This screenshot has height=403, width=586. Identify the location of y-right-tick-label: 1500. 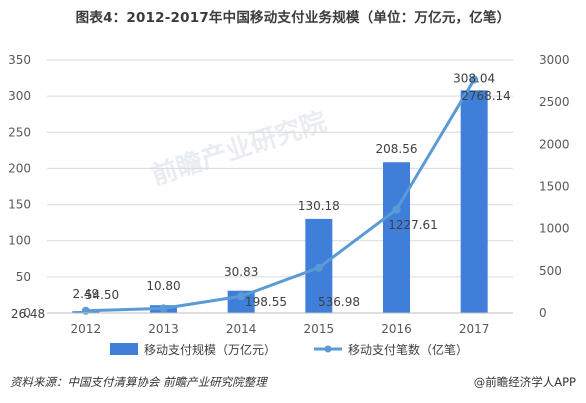
(554, 187).